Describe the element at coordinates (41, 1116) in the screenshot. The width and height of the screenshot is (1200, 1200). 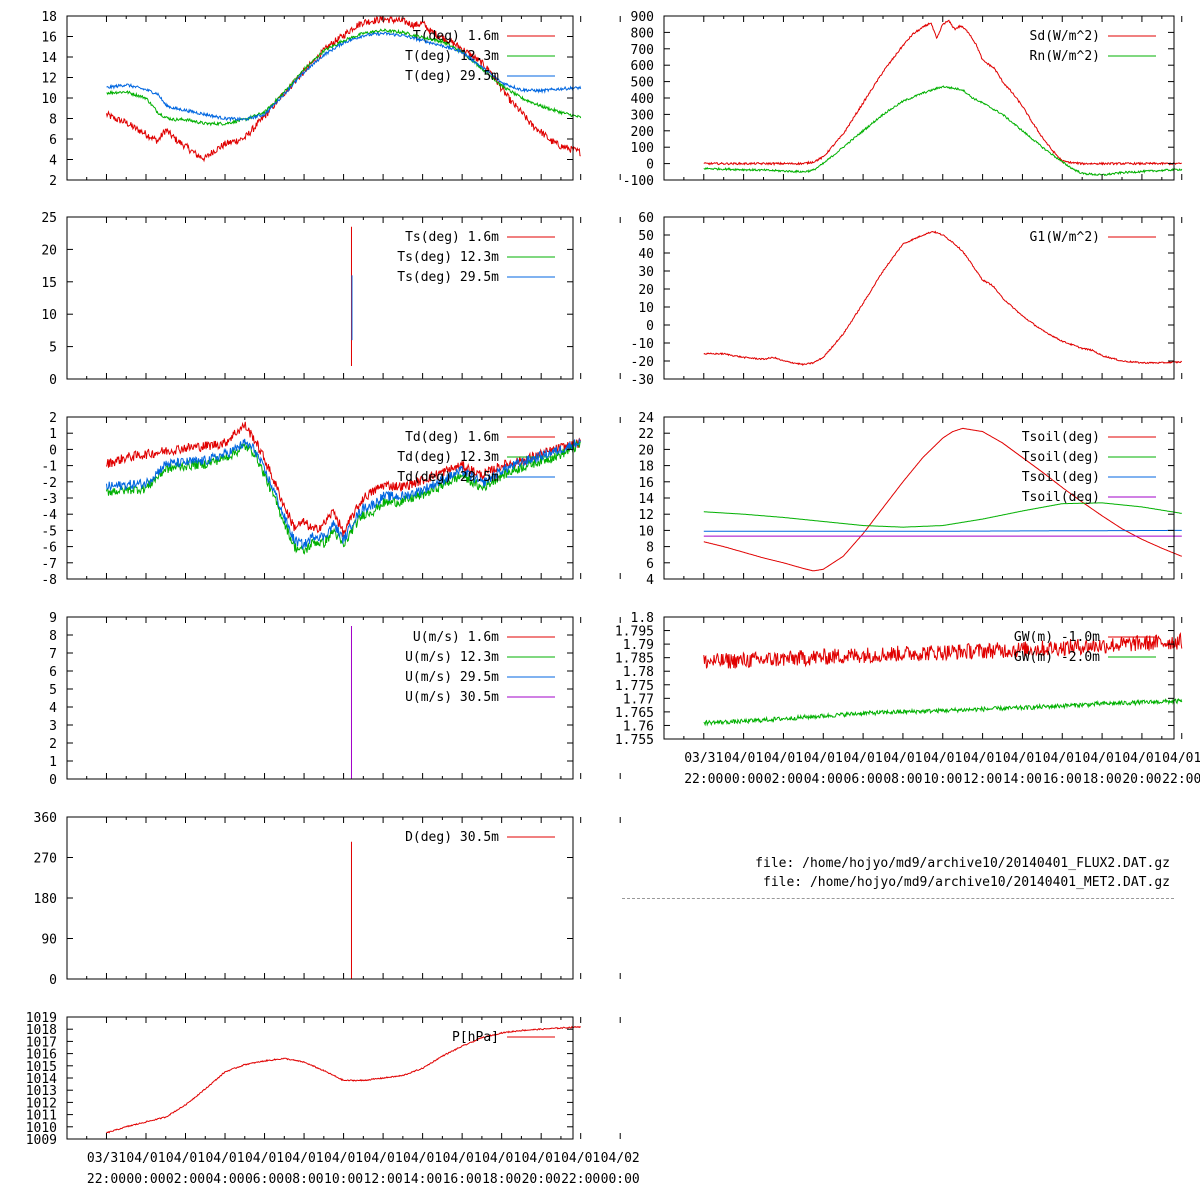
I see `ytick-label-p-2: 1011` at that location.